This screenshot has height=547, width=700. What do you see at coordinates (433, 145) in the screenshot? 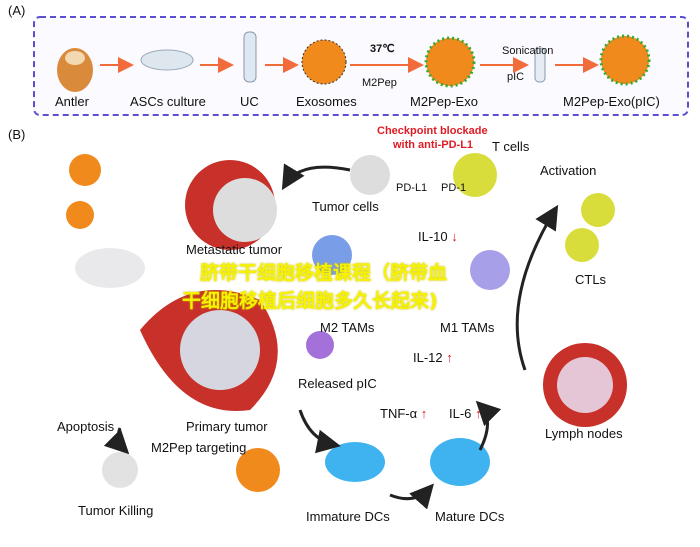
I see `checkpoint-label-2: with anti-PD-L1` at bounding box center [433, 145].